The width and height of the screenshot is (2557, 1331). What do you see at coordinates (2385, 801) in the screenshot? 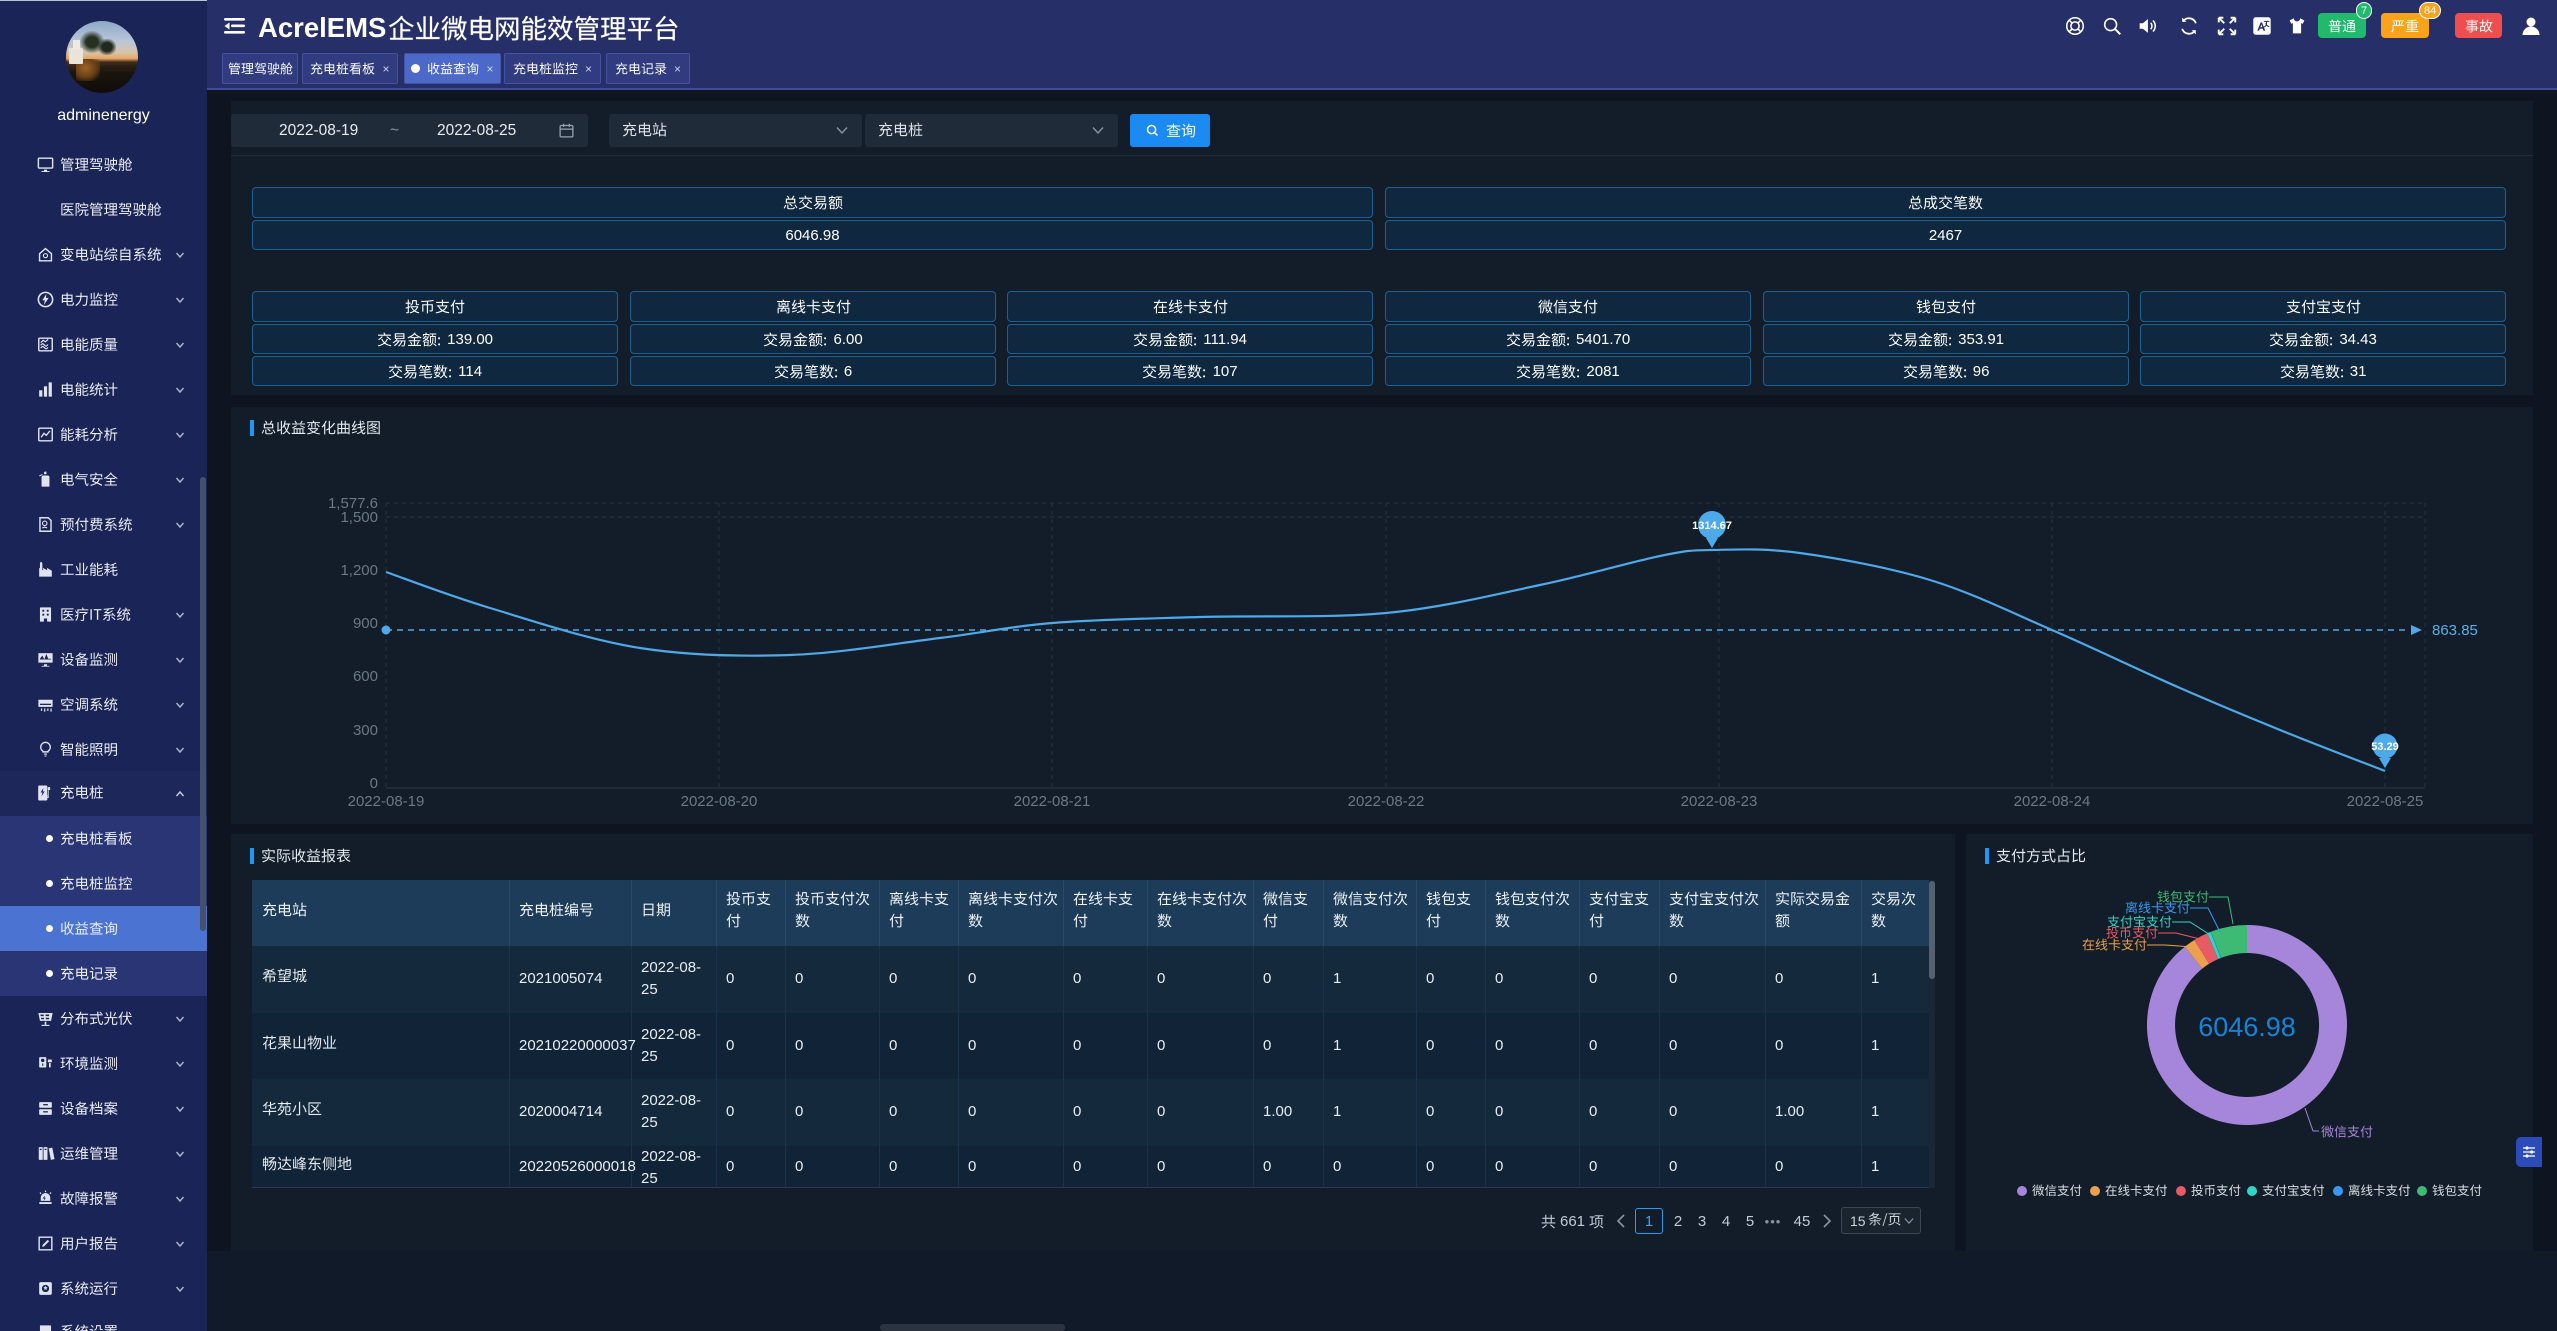
I see `svg-text: 2022-08-25` at bounding box center [2385, 801].